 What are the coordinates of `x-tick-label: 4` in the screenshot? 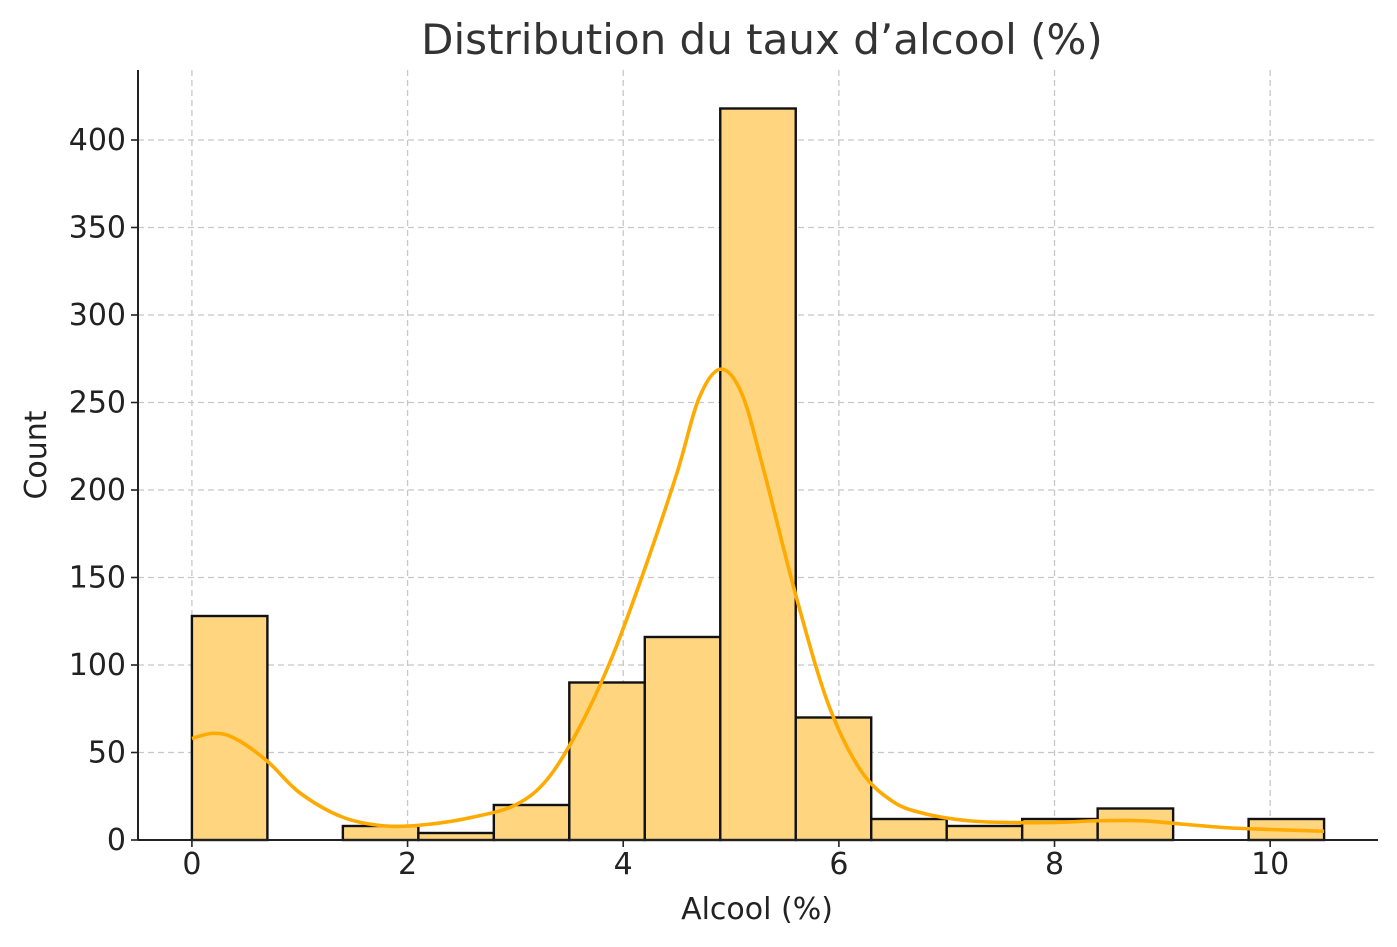 It's located at (623, 864).